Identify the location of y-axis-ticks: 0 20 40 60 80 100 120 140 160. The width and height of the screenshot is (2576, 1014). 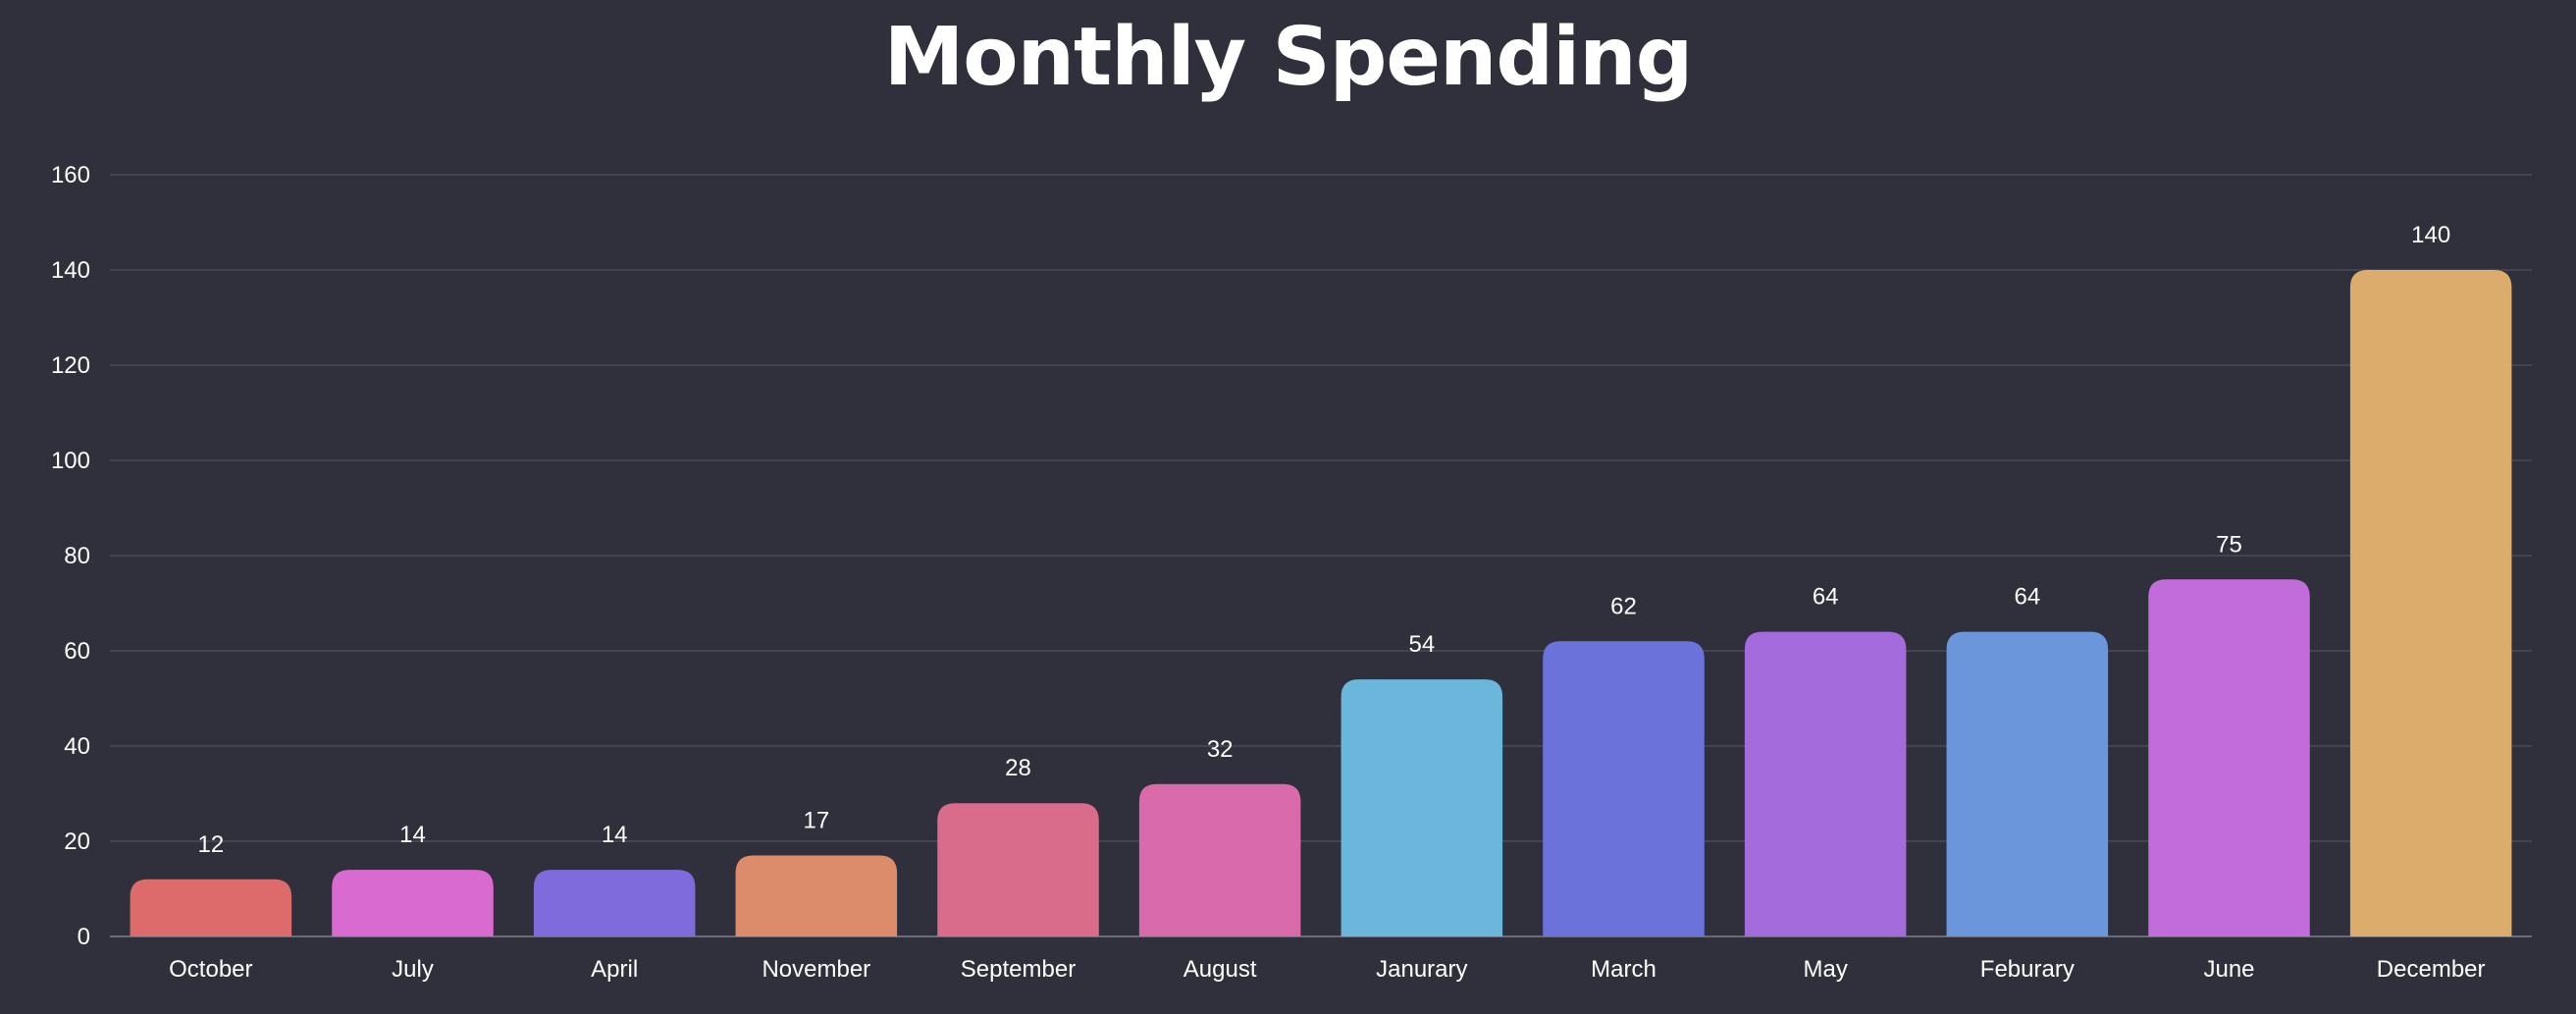
(70, 556).